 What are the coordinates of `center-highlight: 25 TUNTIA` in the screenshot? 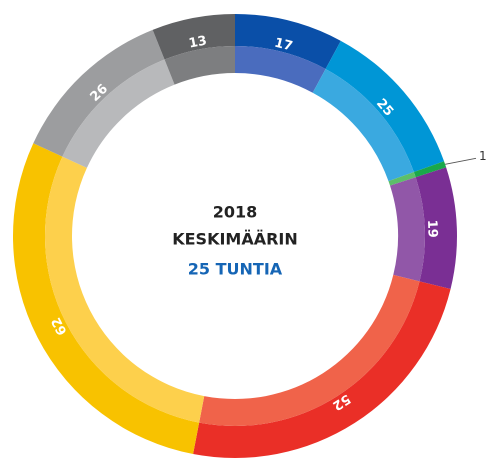 It's located at (235, 269).